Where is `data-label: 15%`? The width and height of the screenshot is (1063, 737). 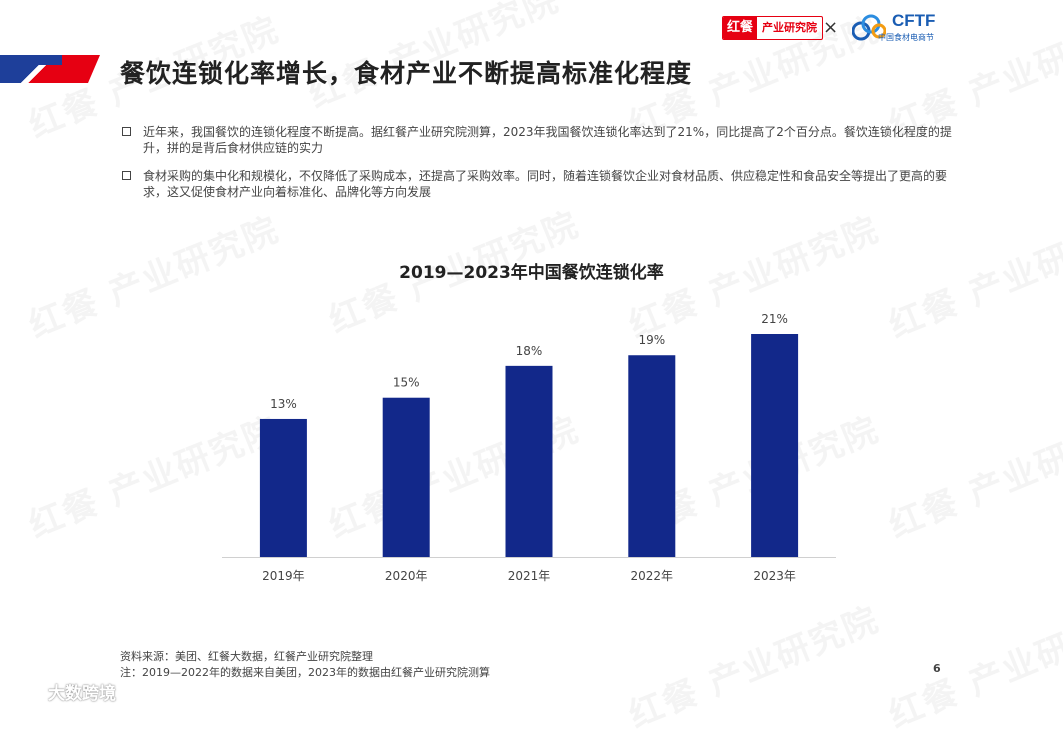 data-label: 15% is located at coordinates (406, 383).